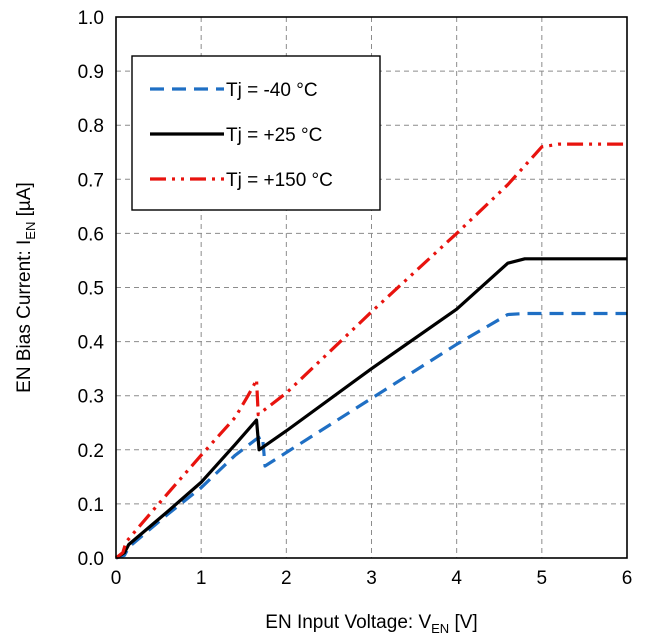 This screenshot has width=646, height=639. Describe the element at coordinates (91, 505) in the screenshot. I see `y-tick-label: 0.1` at that location.